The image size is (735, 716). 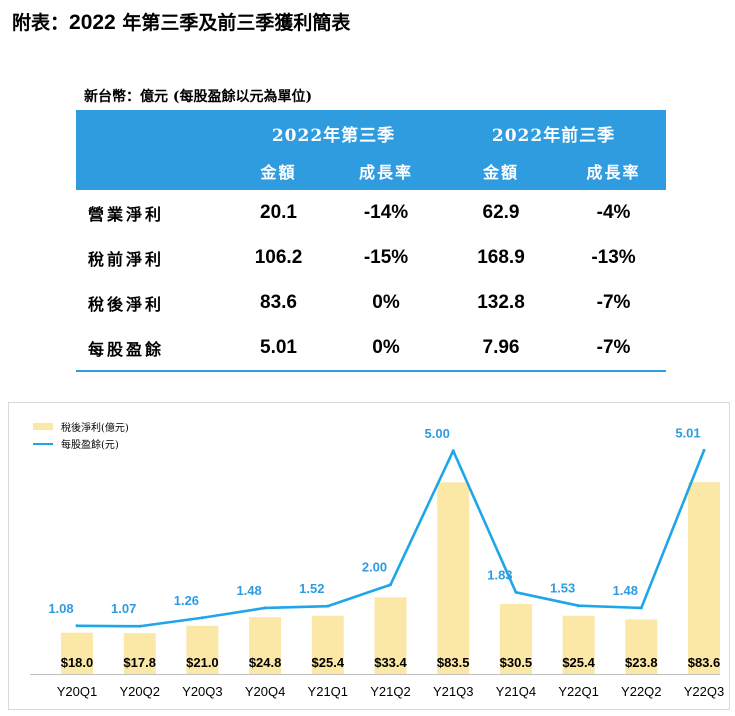 I want to click on q3-amount: 5.01, so click(x=278, y=348).